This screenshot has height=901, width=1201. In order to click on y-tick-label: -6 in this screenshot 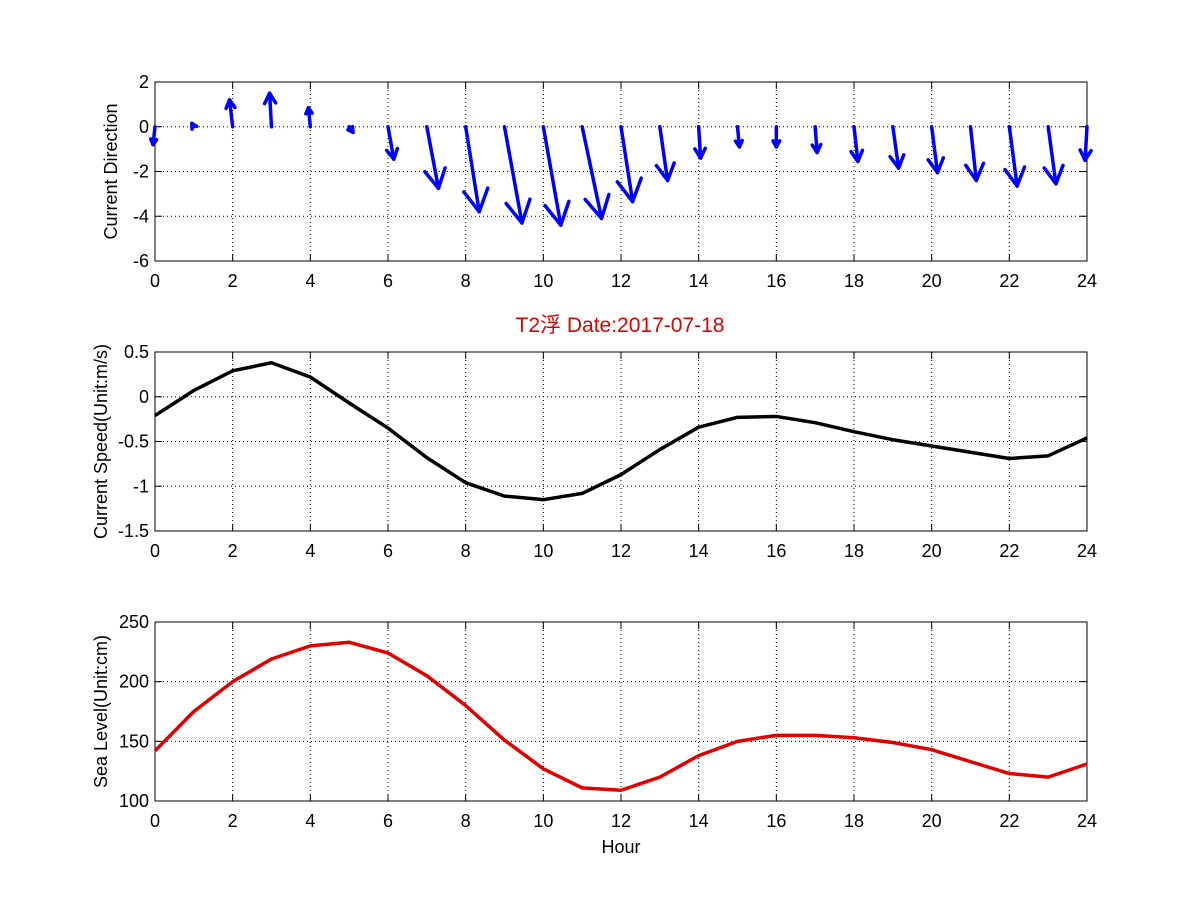, I will do `click(141, 261)`.